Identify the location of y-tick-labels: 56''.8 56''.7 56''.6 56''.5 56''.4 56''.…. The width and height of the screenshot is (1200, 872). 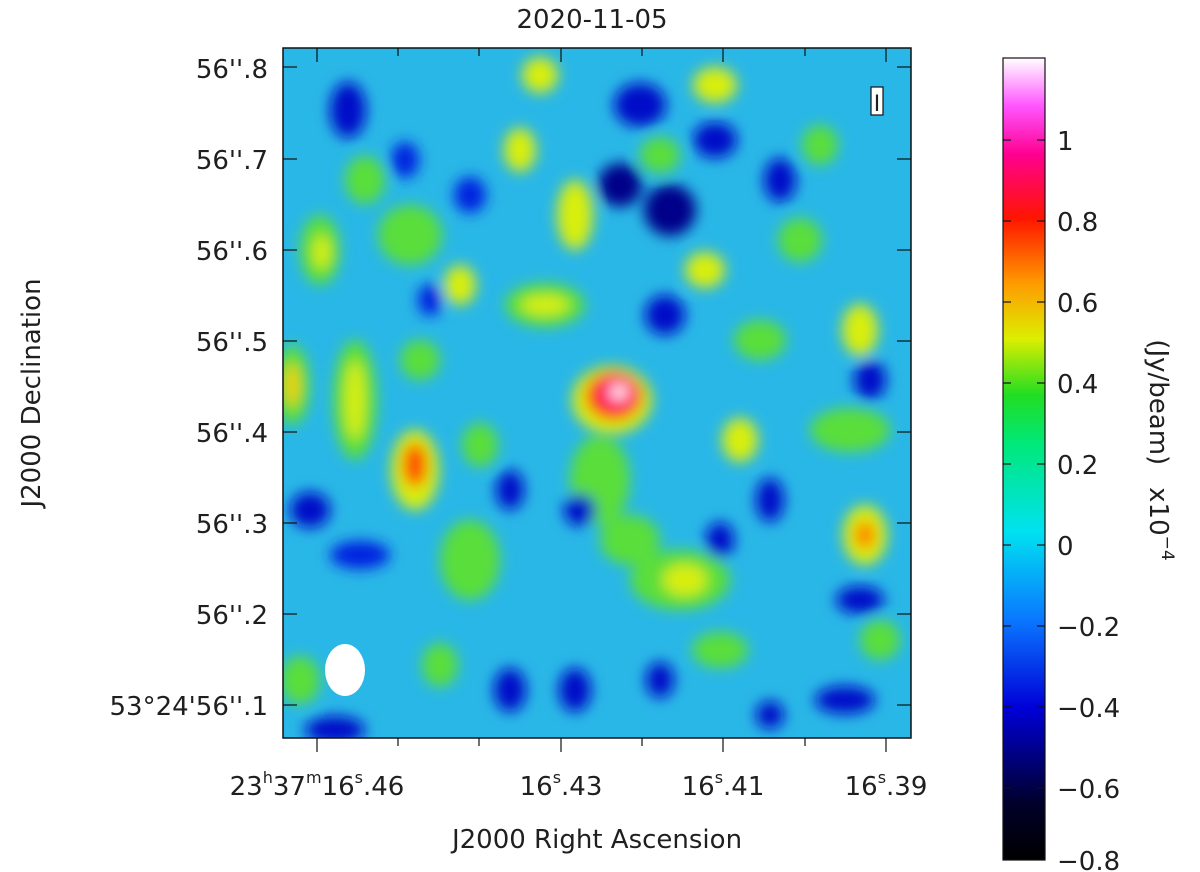
(188, 388).